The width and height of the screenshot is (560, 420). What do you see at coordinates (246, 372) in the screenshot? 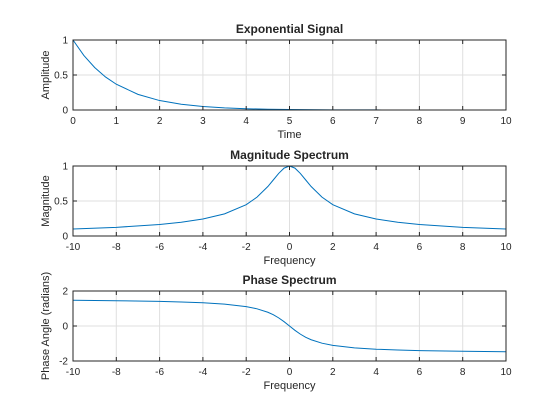
I see `phase-xtick-label-4: -2` at bounding box center [246, 372].